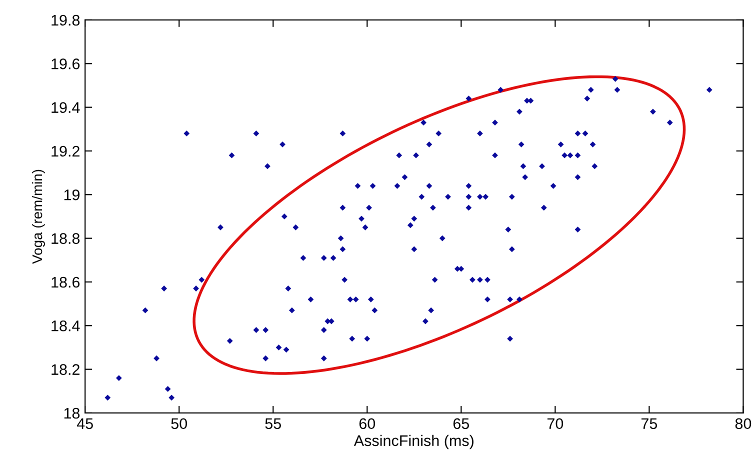  What do you see at coordinates (72, 413) in the screenshot?
I see `y-tick-label: 18` at bounding box center [72, 413].